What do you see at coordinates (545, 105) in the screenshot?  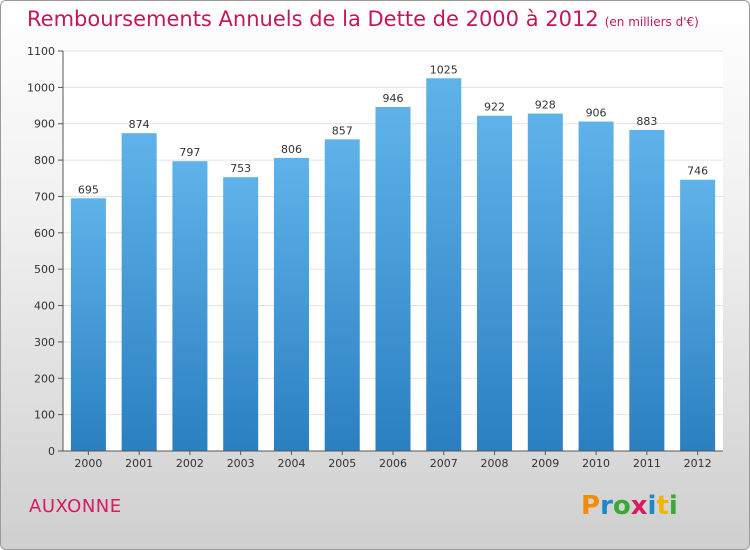 I see `bar-value-label: 928` at bounding box center [545, 105].